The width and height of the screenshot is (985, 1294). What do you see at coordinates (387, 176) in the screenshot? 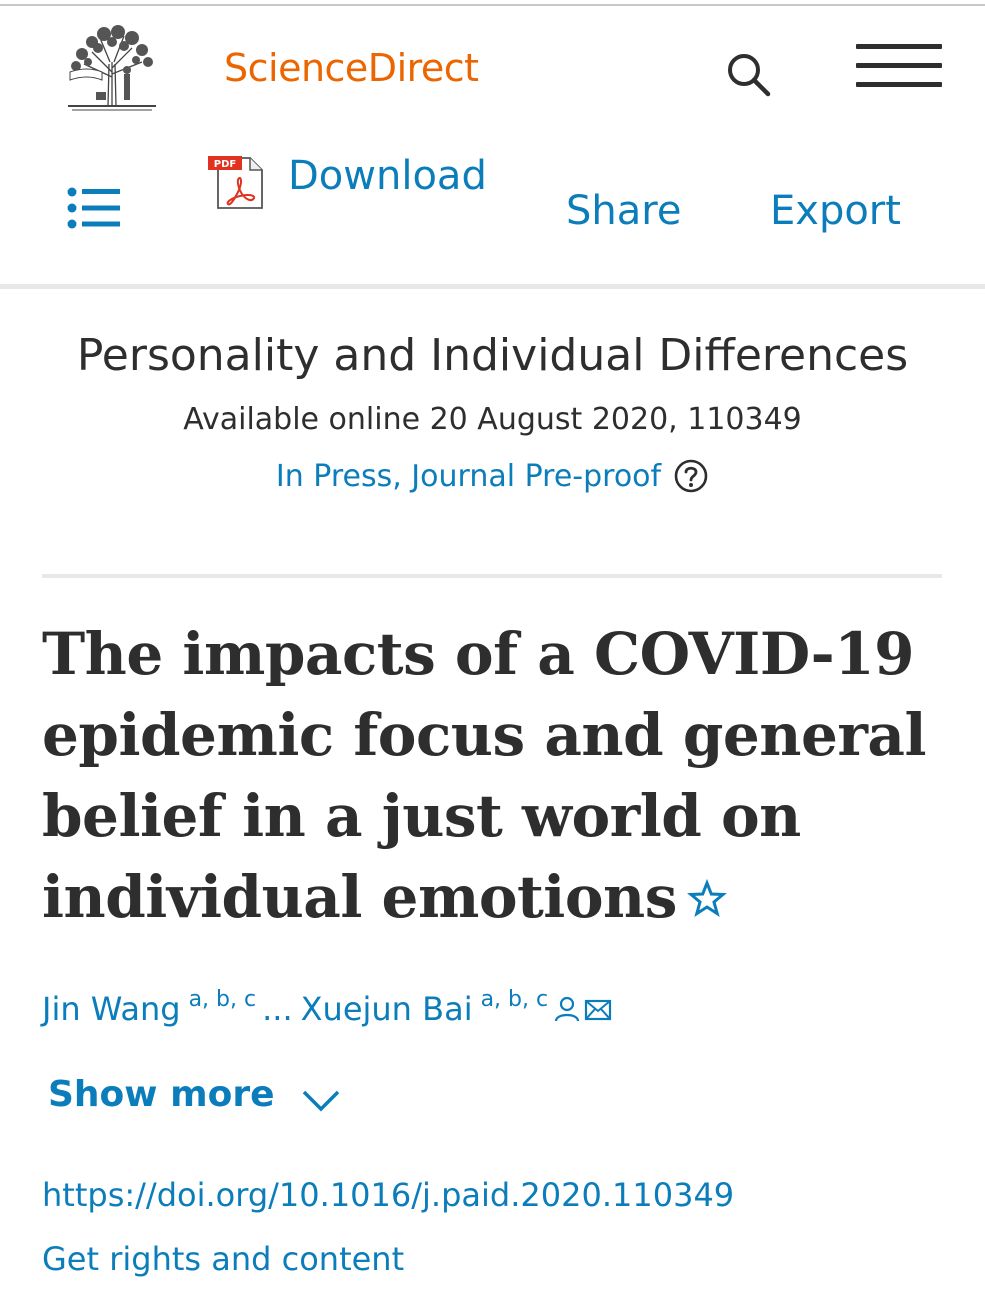
I see `download-label: Download` at bounding box center [387, 176].